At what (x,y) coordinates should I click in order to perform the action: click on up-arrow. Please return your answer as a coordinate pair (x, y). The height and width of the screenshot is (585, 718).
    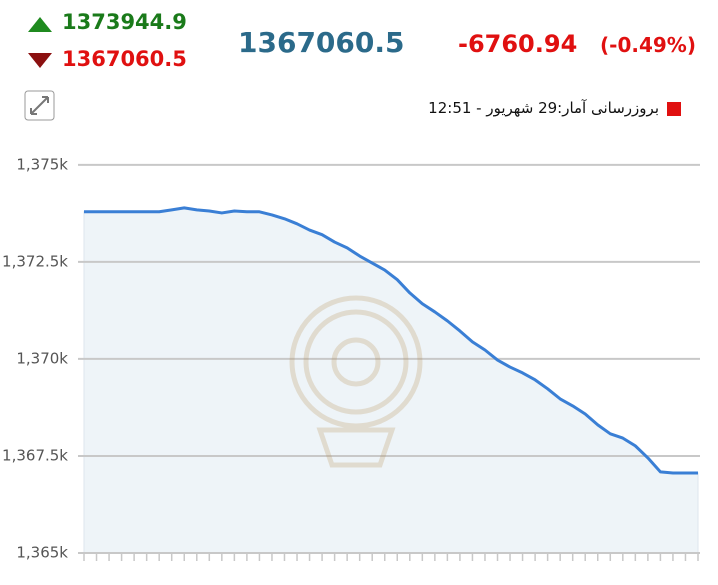
    Looking at the image, I should click on (40, 24).